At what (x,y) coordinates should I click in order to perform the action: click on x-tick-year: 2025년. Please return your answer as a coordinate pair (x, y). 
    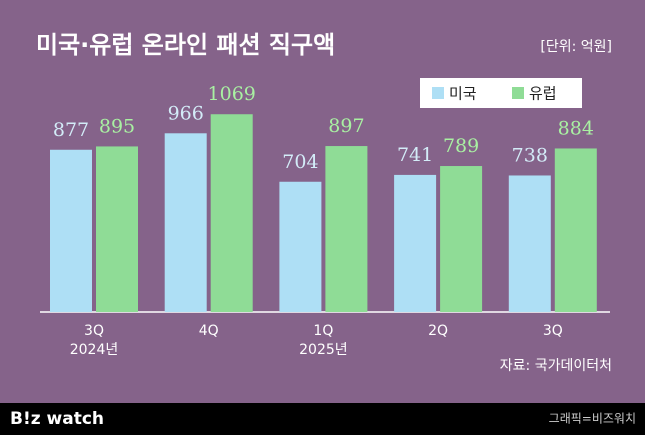
    Looking at the image, I should click on (323, 350).